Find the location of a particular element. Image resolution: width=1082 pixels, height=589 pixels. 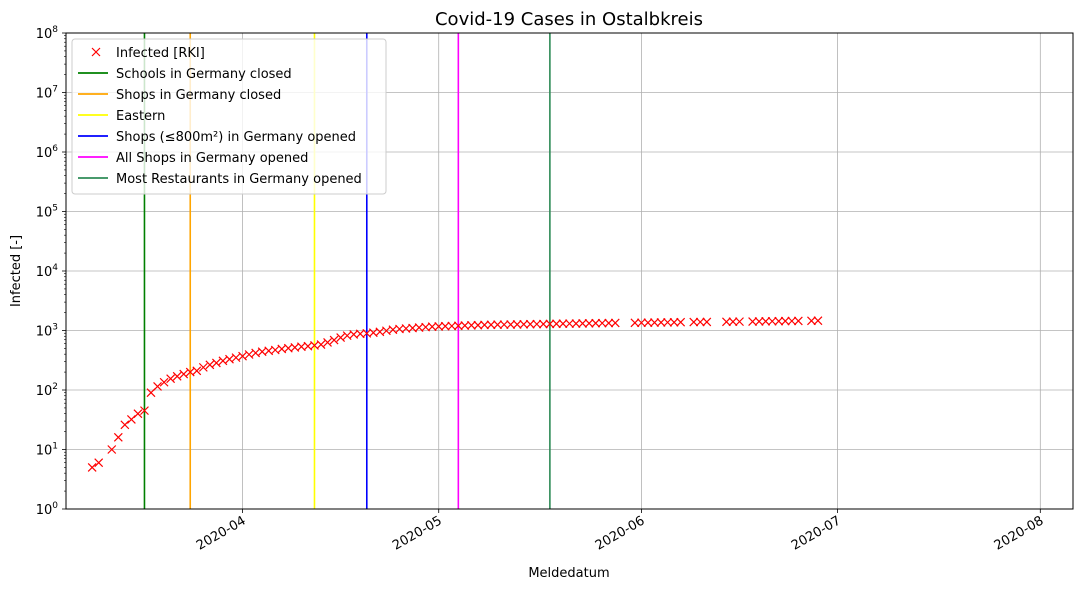

y-tick-label: 102 is located at coordinates (47, 390).